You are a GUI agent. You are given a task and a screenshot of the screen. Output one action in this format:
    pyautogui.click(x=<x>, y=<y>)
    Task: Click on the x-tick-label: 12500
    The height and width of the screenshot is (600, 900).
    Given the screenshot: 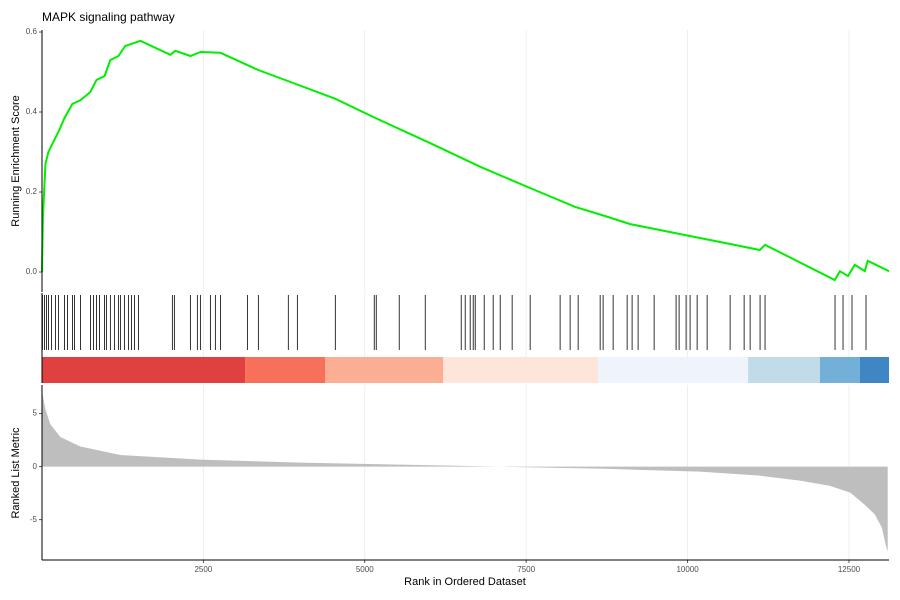 What is the action you would take?
    pyautogui.click(x=849, y=569)
    